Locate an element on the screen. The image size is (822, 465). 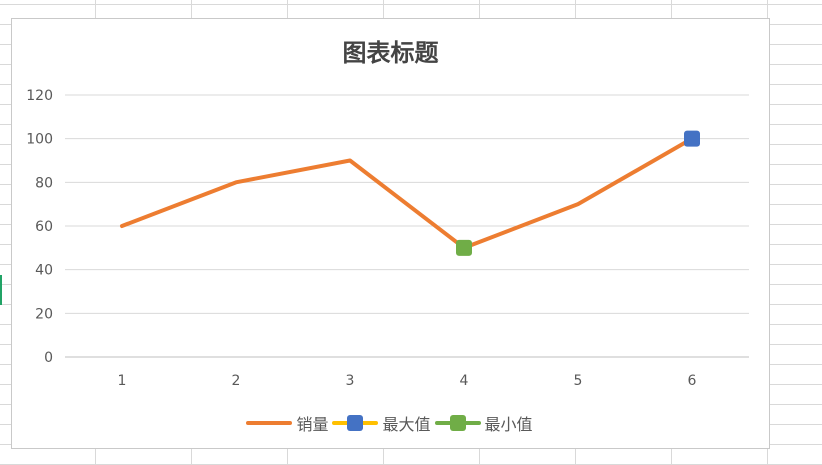
chart-legend: 销量 最大值 最小值 is located at coordinates (390, 423).